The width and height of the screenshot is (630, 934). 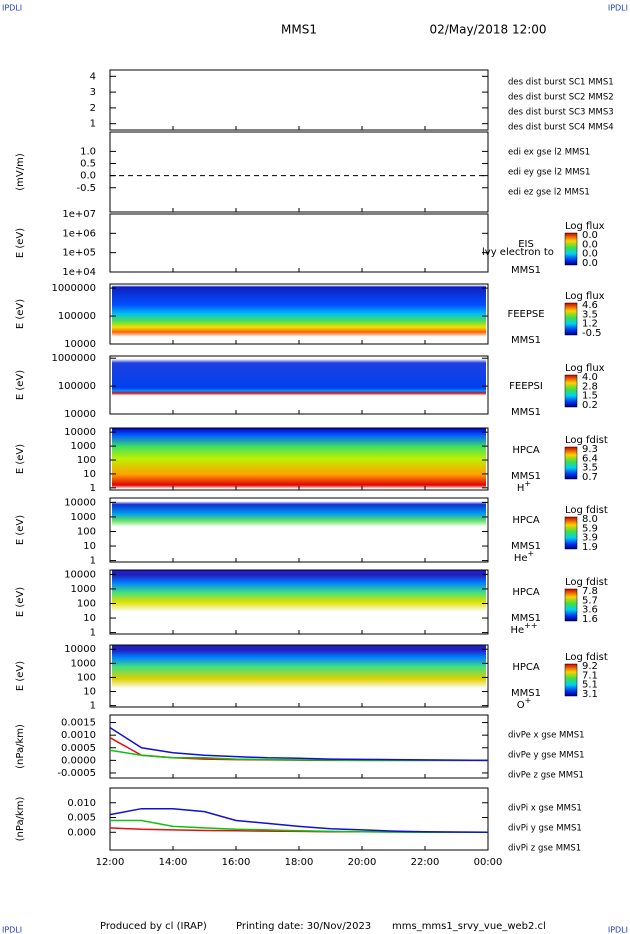 What do you see at coordinates (521, 488) in the screenshot?
I see `species: H` at bounding box center [521, 488].